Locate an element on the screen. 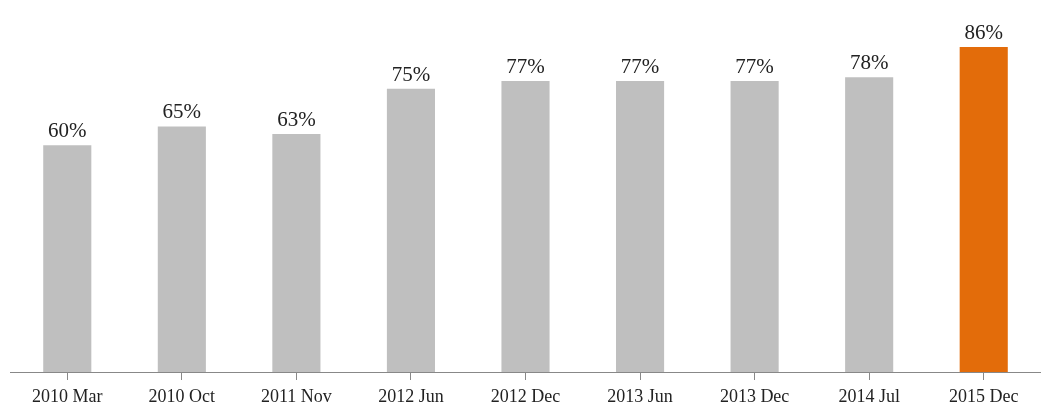  x-tick-label: 2015 Dec is located at coordinates (983, 395).